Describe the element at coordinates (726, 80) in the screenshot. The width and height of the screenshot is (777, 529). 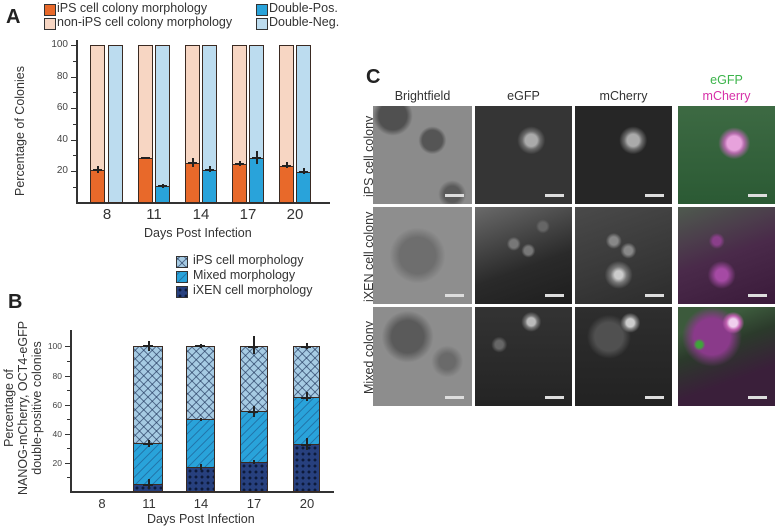
I see `column-header-merge-egfp: eGFP` at that location.